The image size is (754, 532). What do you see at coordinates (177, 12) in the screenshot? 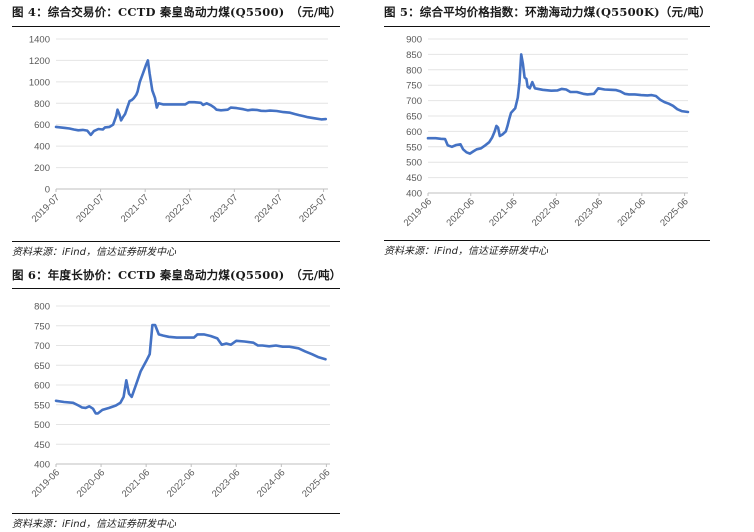
I see `chart-title: 图 4：综合交易价：CCTD 秦皇岛动力煤(Q5500) （元/吨）` at bounding box center [177, 12].